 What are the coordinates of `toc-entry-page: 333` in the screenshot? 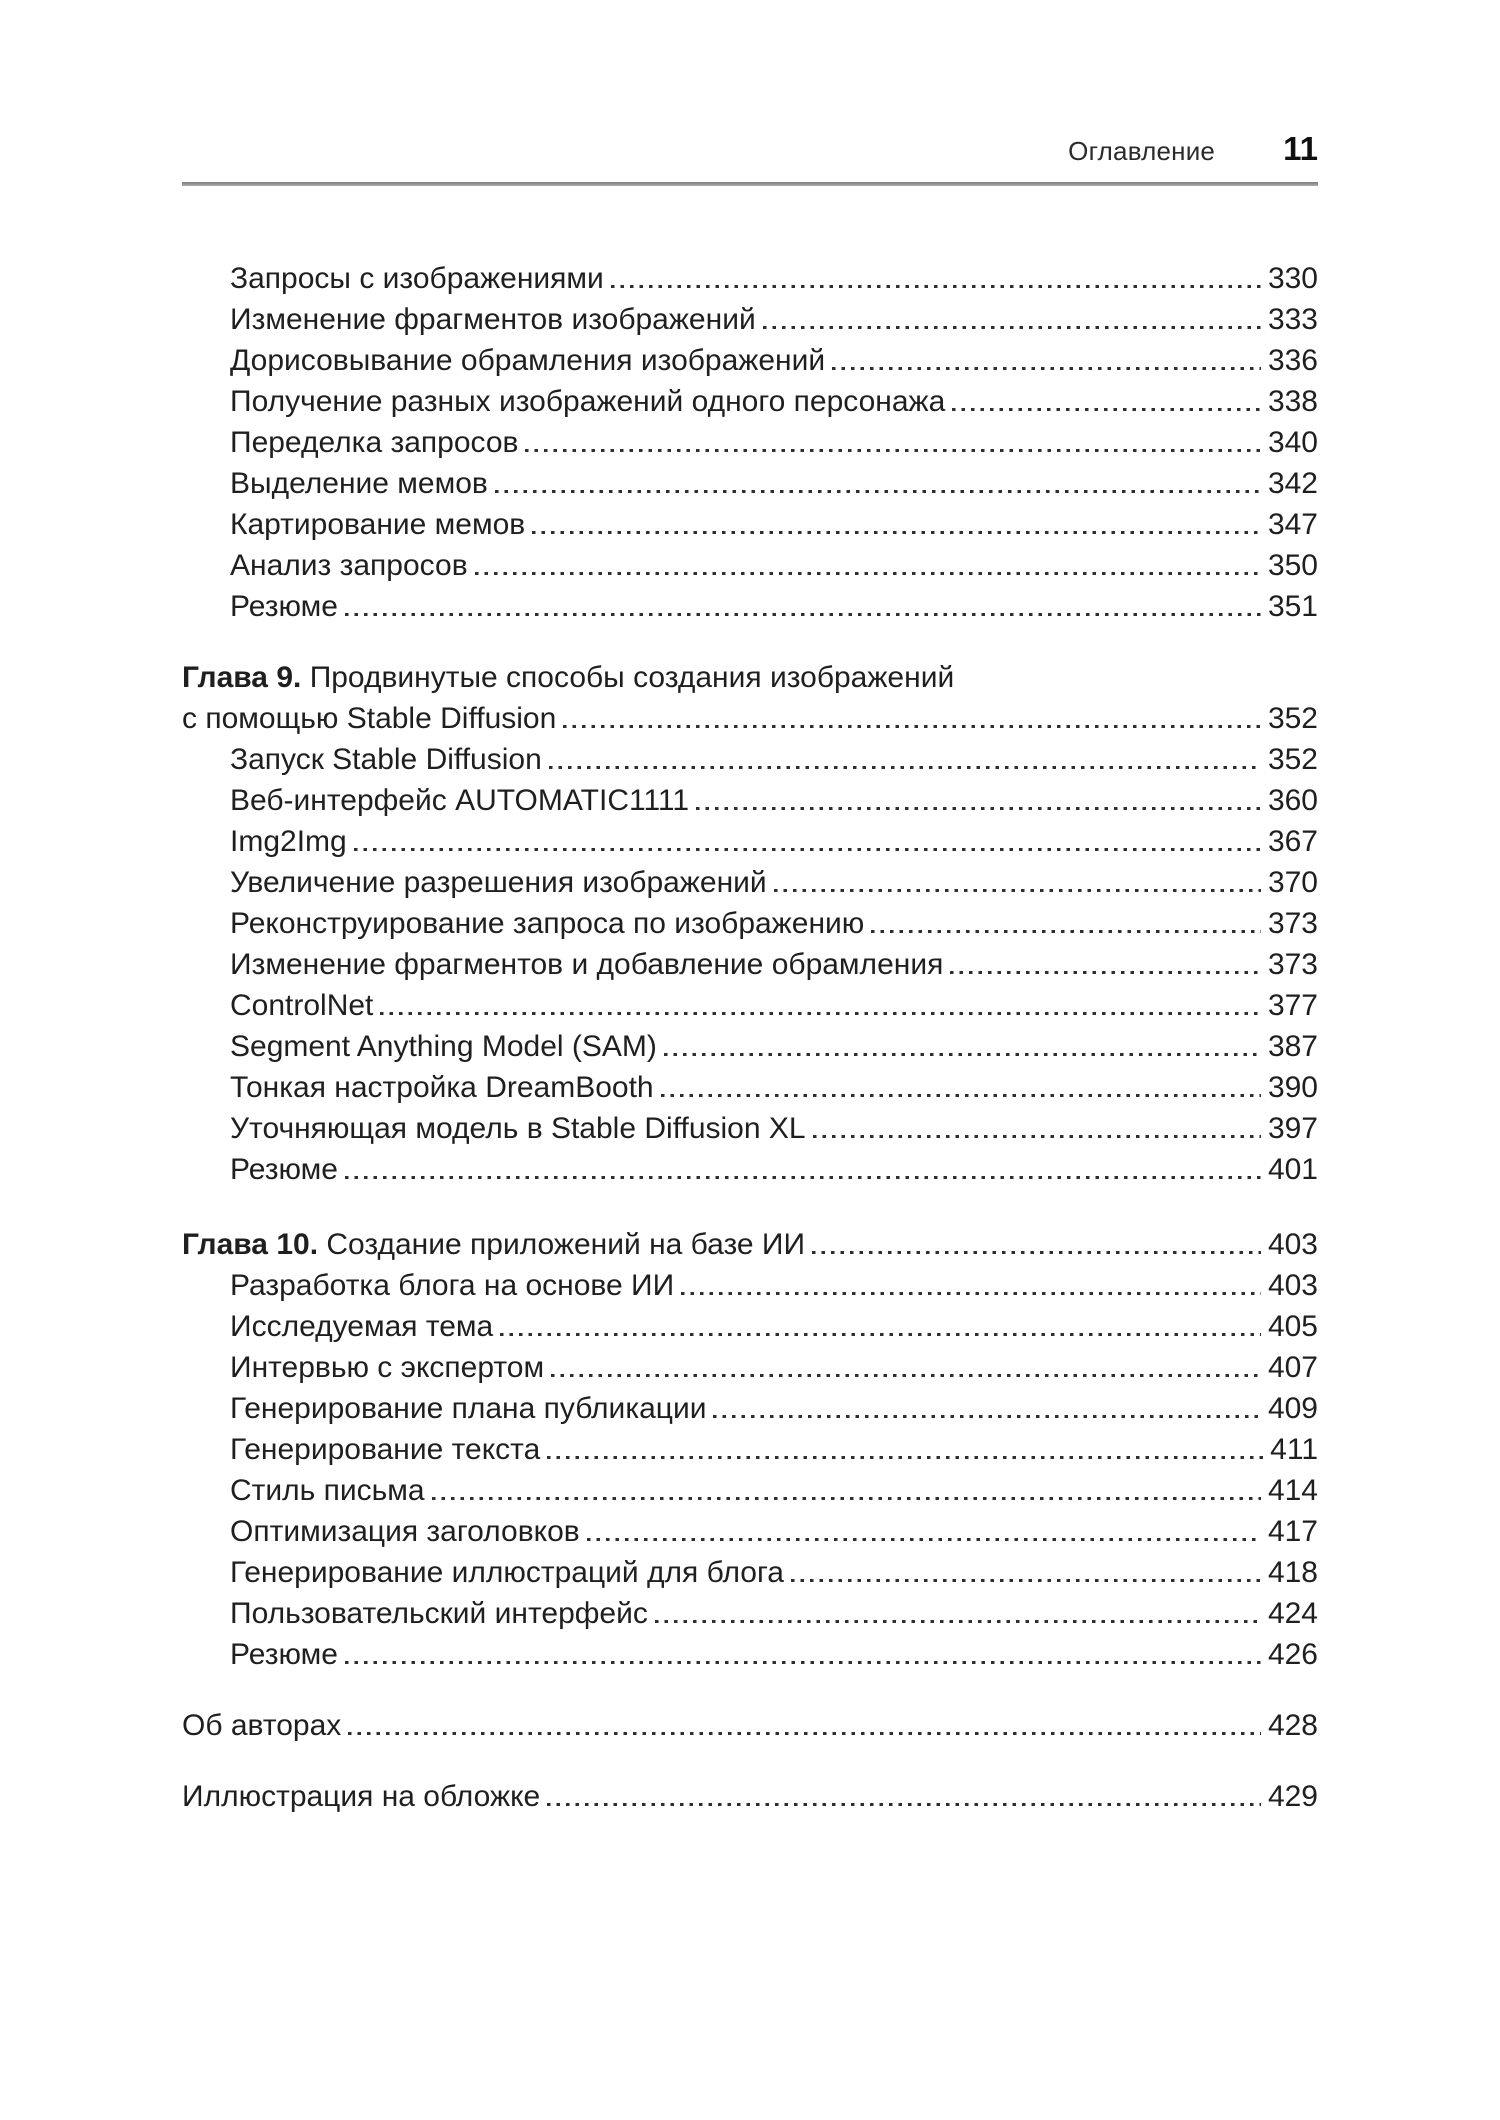 It's located at (1292, 319).